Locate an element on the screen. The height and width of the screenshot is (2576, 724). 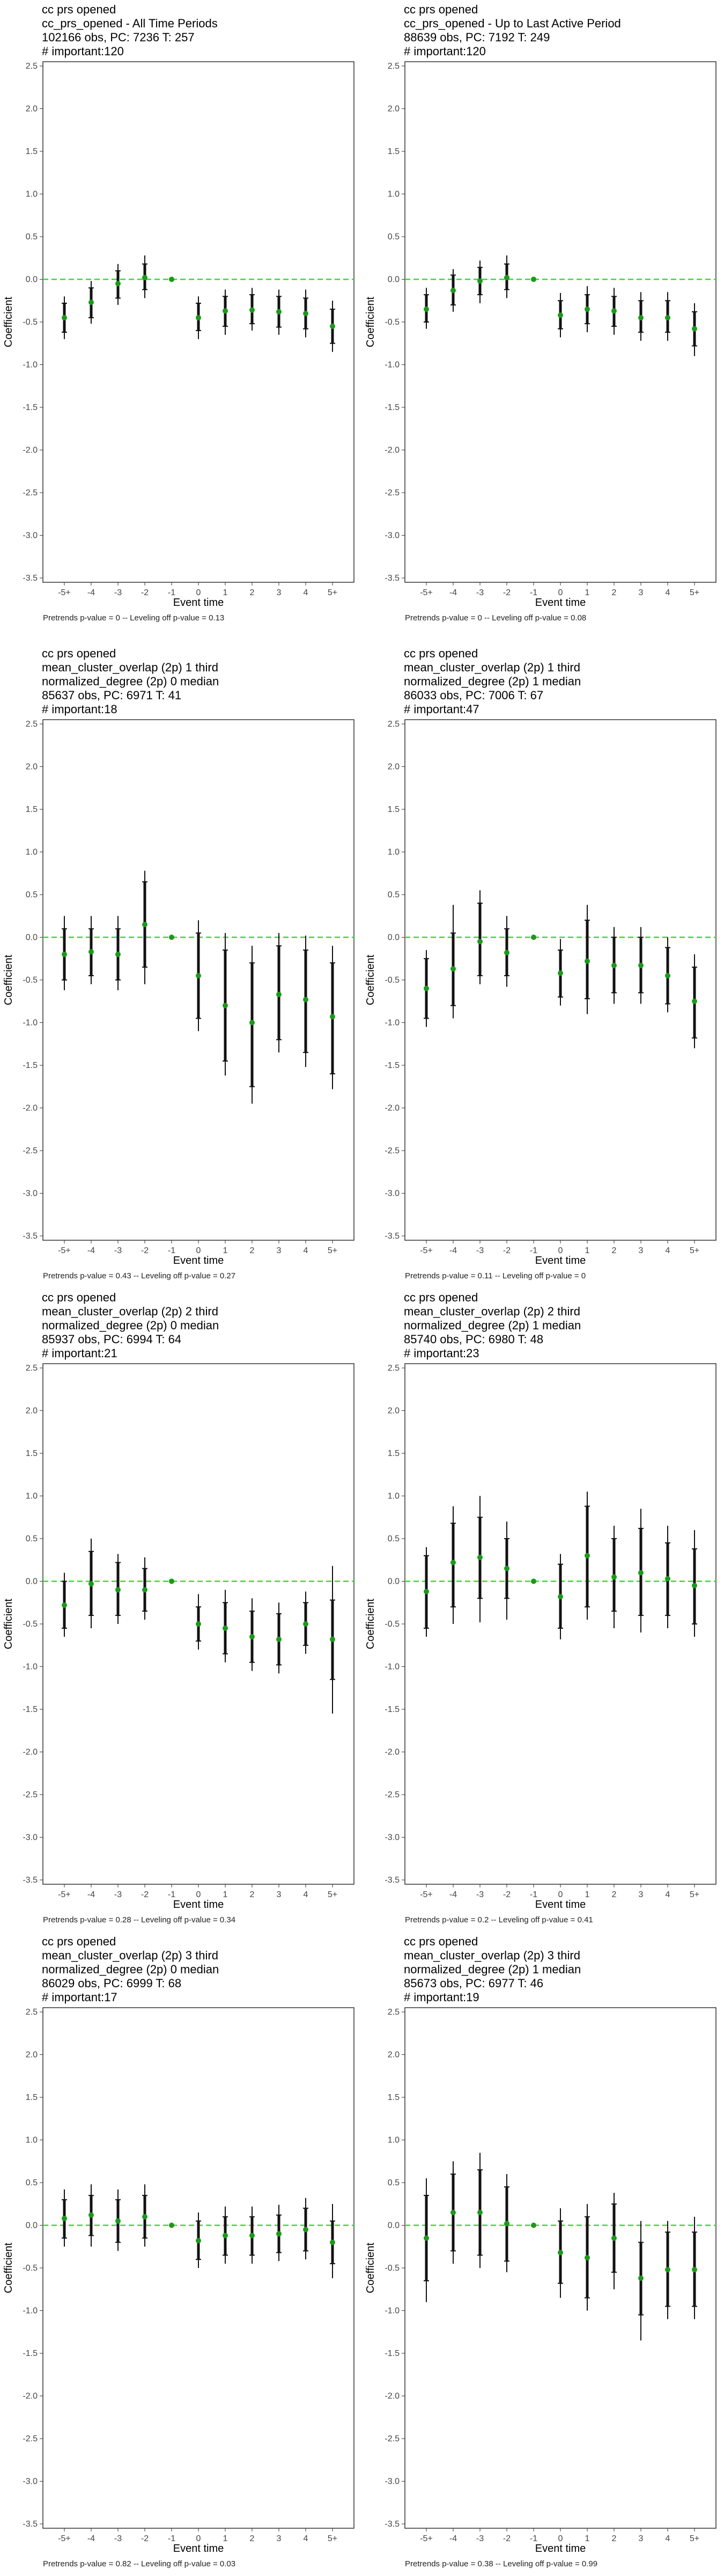
x-tick-label: -3 is located at coordinates (480, 1894).